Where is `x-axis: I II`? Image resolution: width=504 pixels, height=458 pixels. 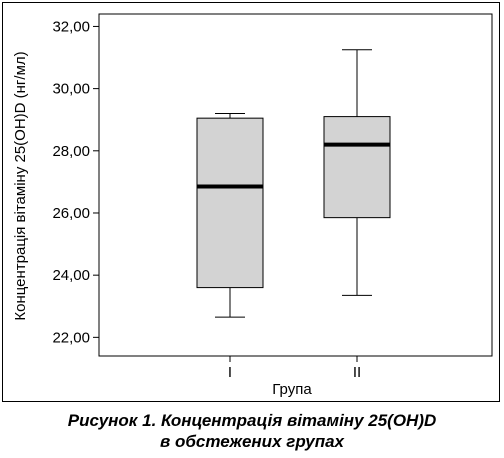
x-axis: I II is located at coordinates (294, 368).